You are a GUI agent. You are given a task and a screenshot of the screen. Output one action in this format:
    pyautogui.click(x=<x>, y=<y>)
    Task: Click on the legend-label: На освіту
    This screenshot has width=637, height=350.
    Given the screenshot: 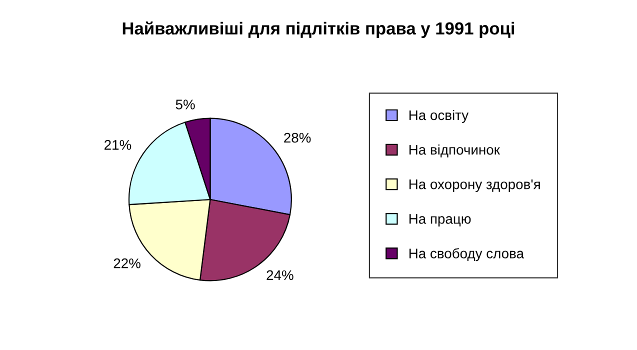 What is the action you would take?
    pyautogui.click(x=439, y=116)
    